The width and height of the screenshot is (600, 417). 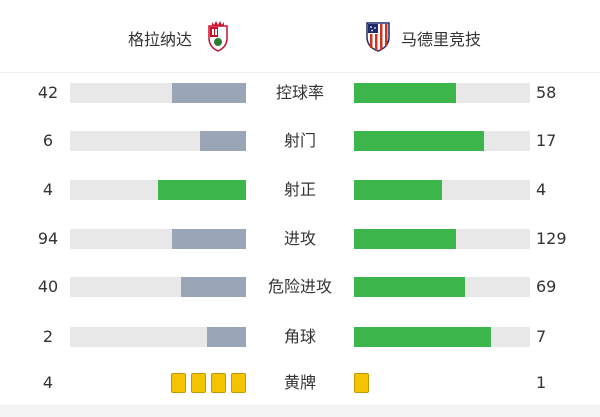 What do you see at coordinates (442, 383) in the screenshot?
I see `away-yellow-cards` at bounding box center [442, 383].